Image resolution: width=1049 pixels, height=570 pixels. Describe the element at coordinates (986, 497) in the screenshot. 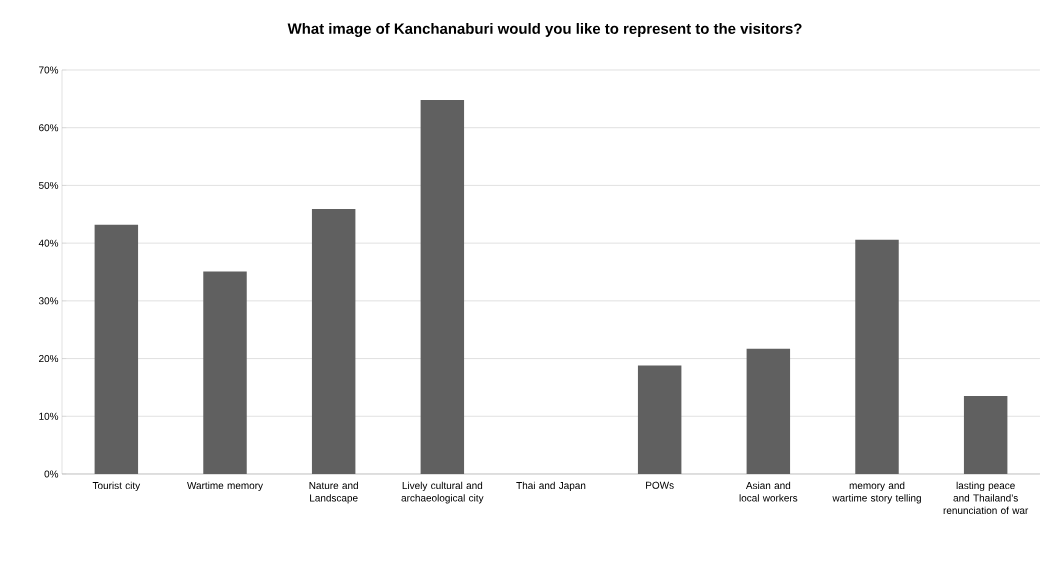

I see `x-tick-label: lasting peace and Thailand’s renunciation of war` at that location.